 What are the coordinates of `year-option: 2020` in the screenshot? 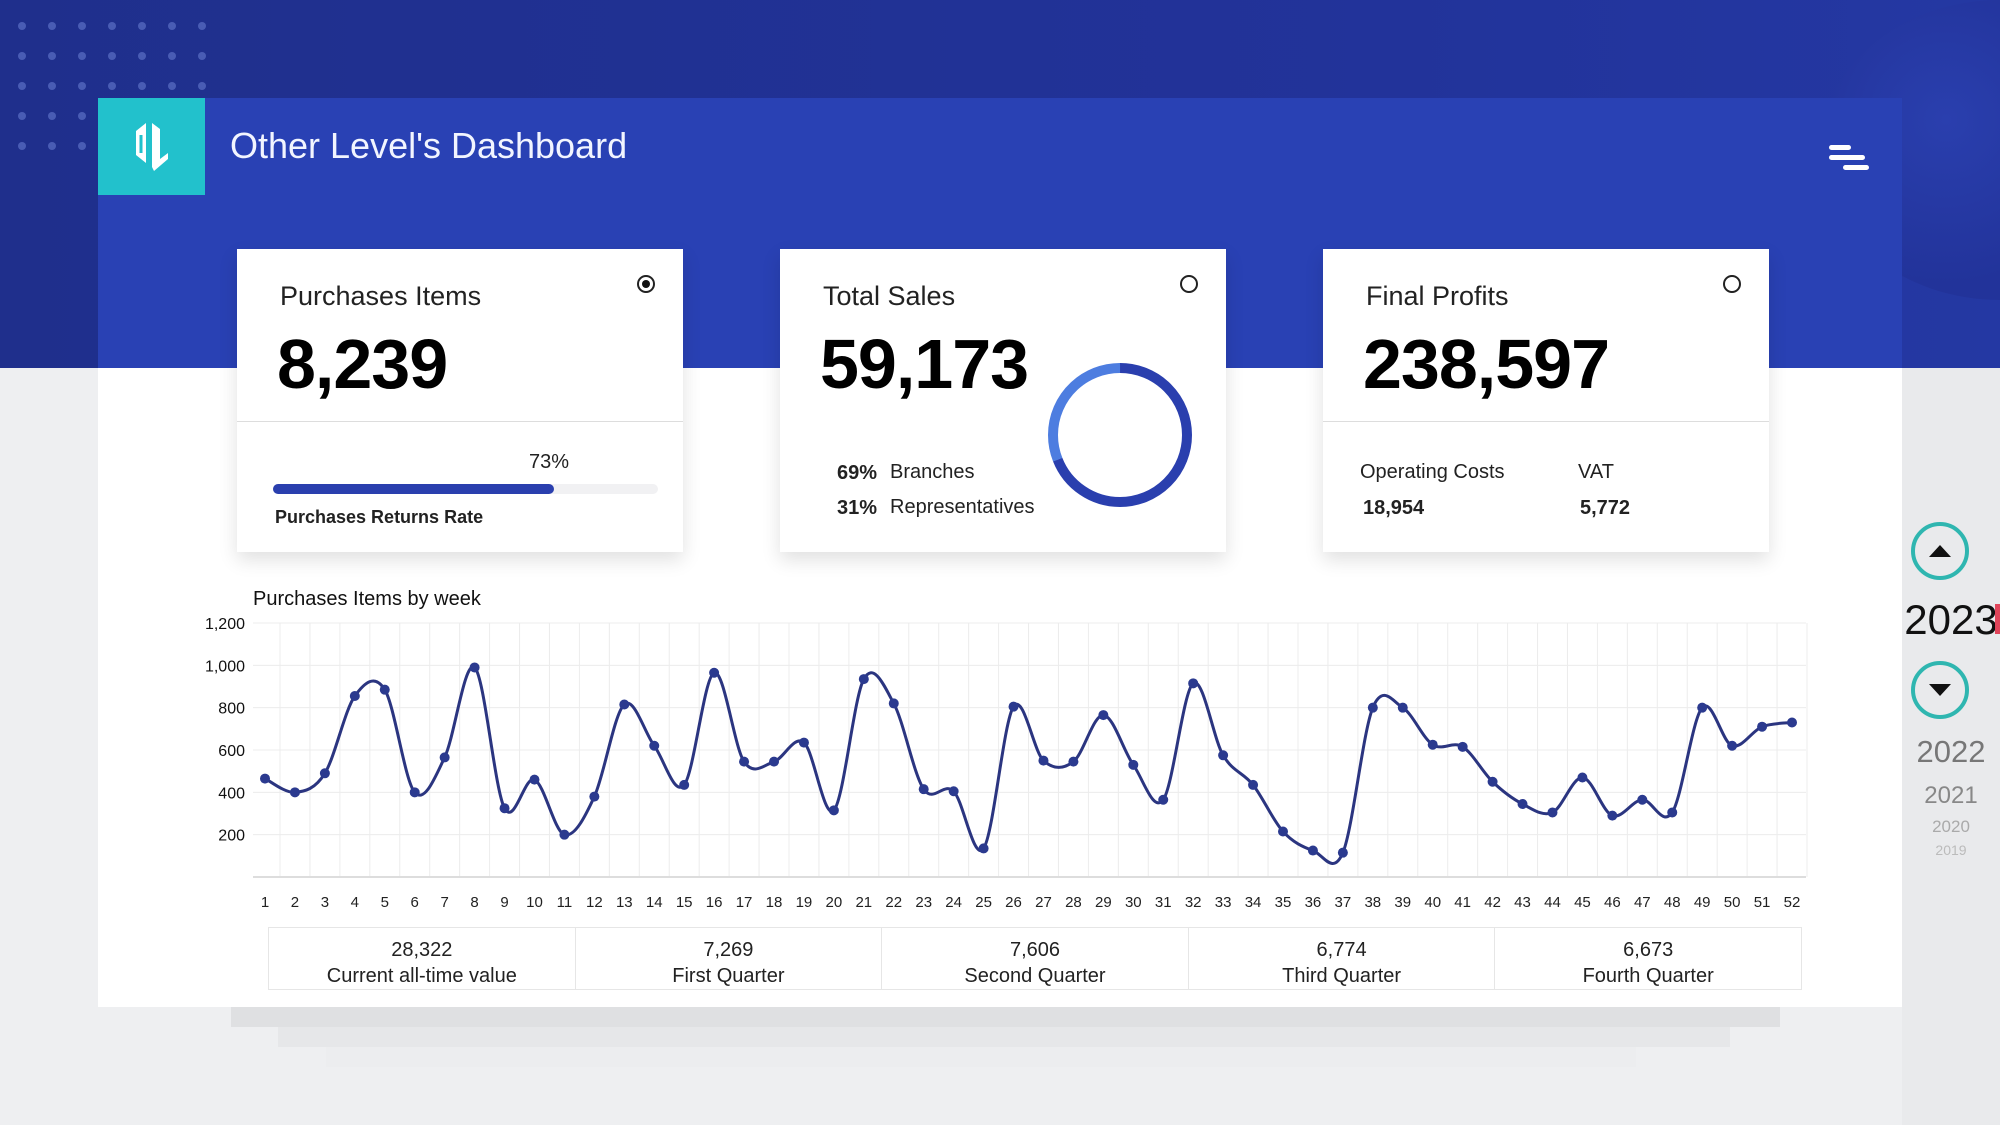 It's located at (1951, 826).